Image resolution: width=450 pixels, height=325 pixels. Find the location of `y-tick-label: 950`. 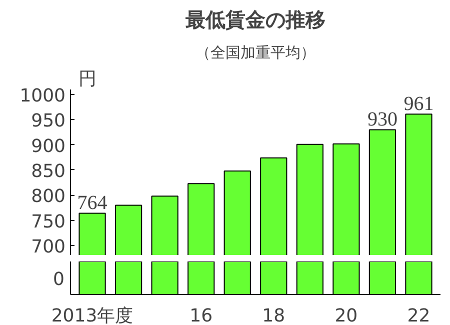

y-tick-label: 950 is located at coordinates (48, 121).